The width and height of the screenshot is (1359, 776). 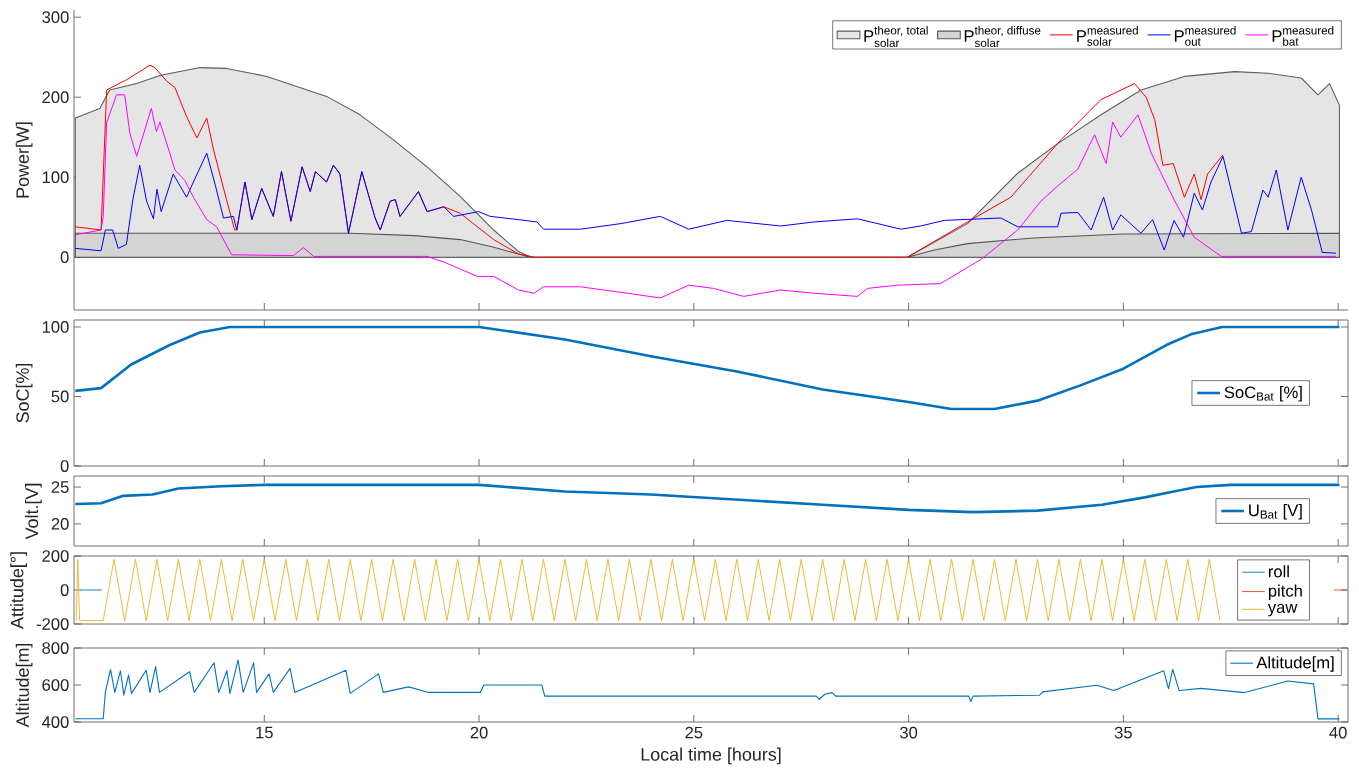 What do you see at coordinates (1303, 36) in the screenshot?
I see `legend-label: $\text{P}^{\text{measured}}_{\text{bat}}$` at bounding box center [1303, 36].